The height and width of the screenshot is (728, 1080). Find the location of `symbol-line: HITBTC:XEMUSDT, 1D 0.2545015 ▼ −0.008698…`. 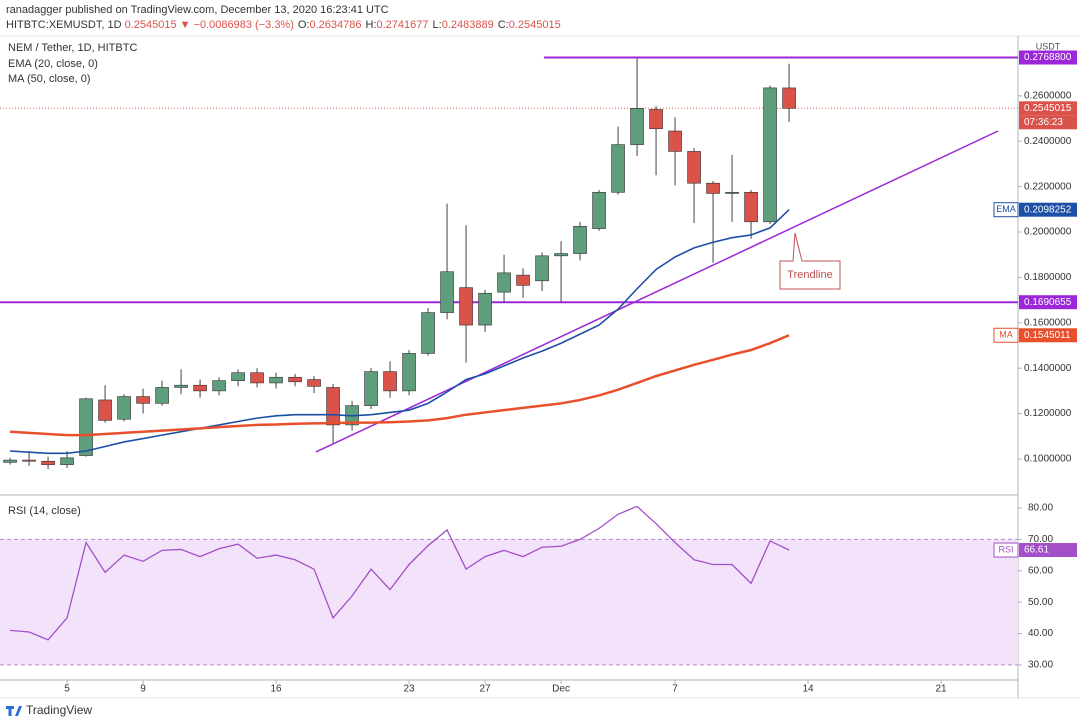

symbol-line: HITBTC:XEMUSDT, 1D 0.2545015 ▼ −0.008698… is located at coordinates (283, 25).